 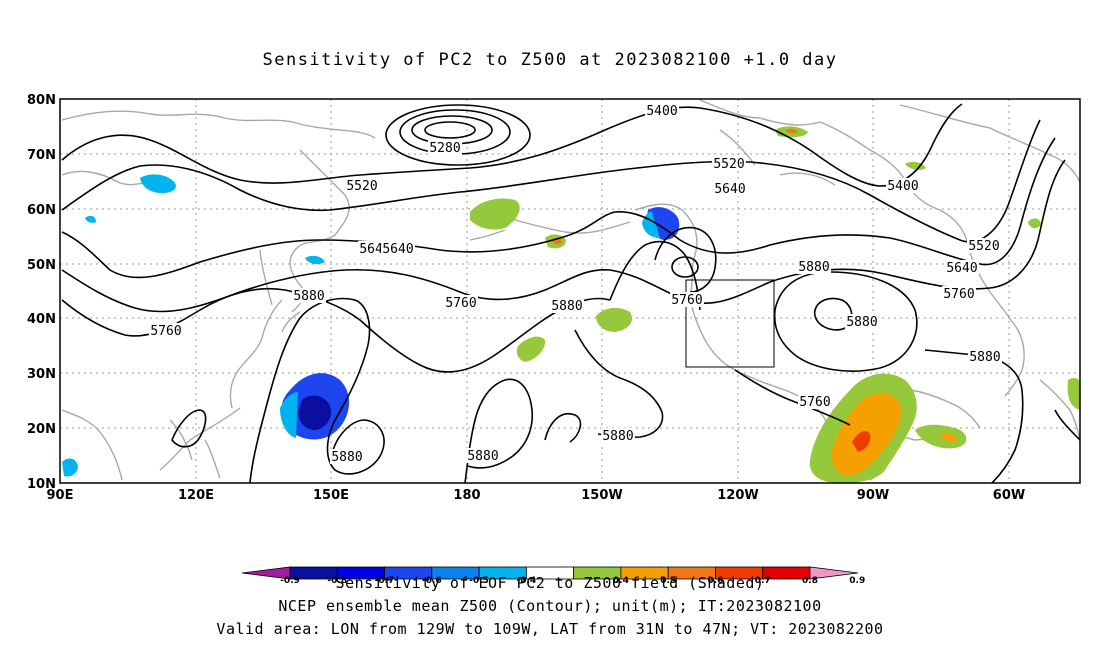 What do you see at coordinates (857, 581) in the screenshot?
I see `colorbar-tick-label: 0.9` at bounding box center [857, 581].